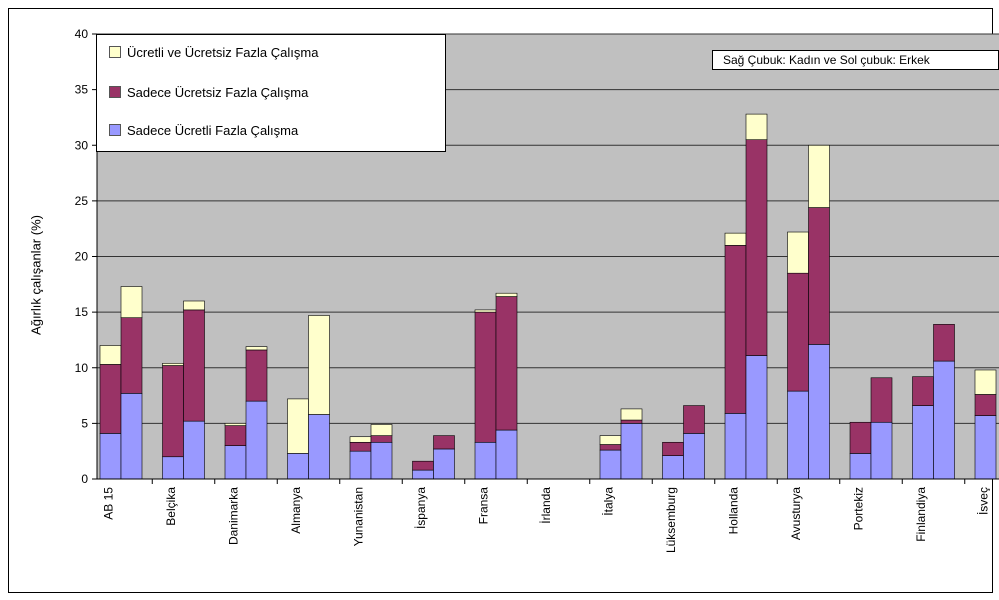  Describe the element at coordinates (218, 92) in the screenshot. I see `legend-label-unpaid: Sadece Ücretsiz Fazla Çalışma` at that location.